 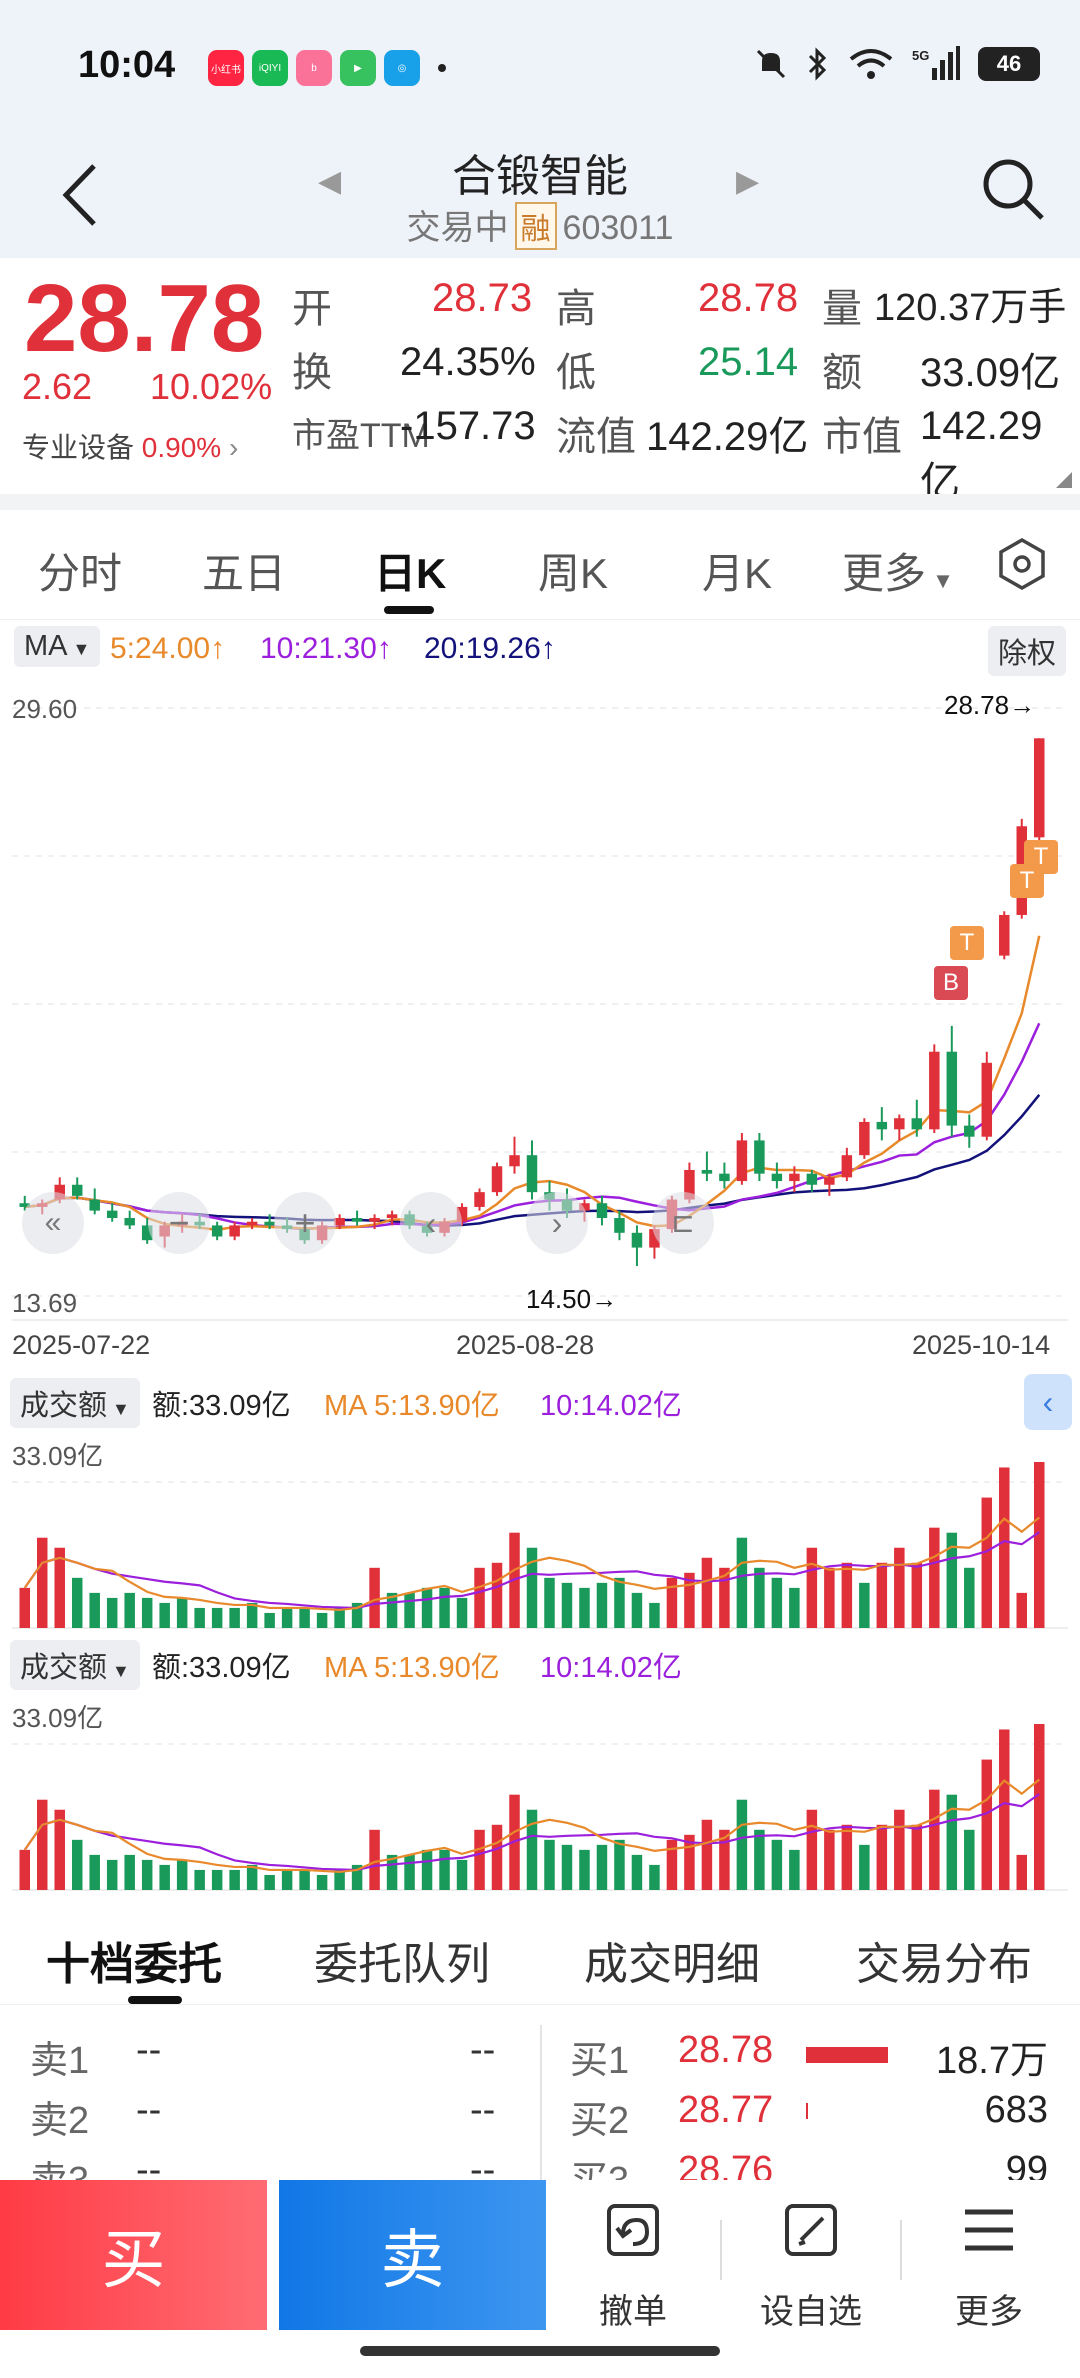 I want to click on ma5-value: 5:24.00↑, so click(x=168, y=648).